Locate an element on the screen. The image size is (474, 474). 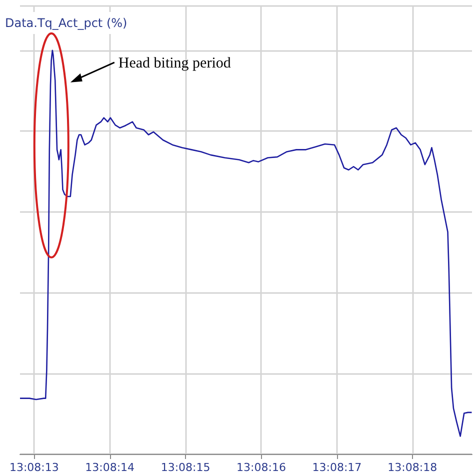
x-tick-label: 13:08:16 is located at coordinates (261, 467).